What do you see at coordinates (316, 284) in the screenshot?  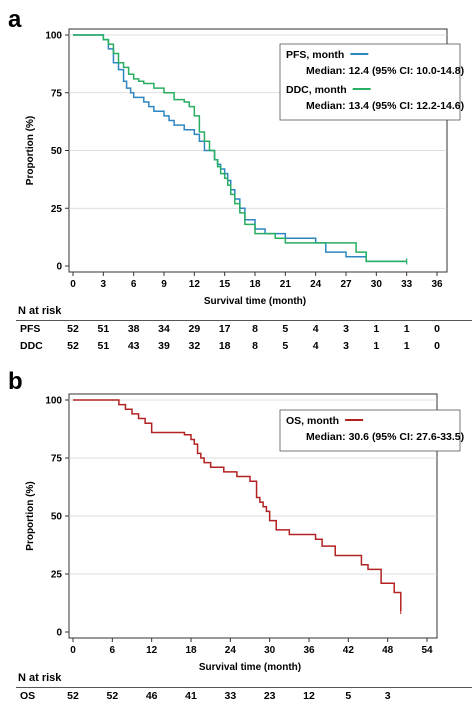 I see `chart-a-x-tick-label: 24` at bounding box center [316, 284].